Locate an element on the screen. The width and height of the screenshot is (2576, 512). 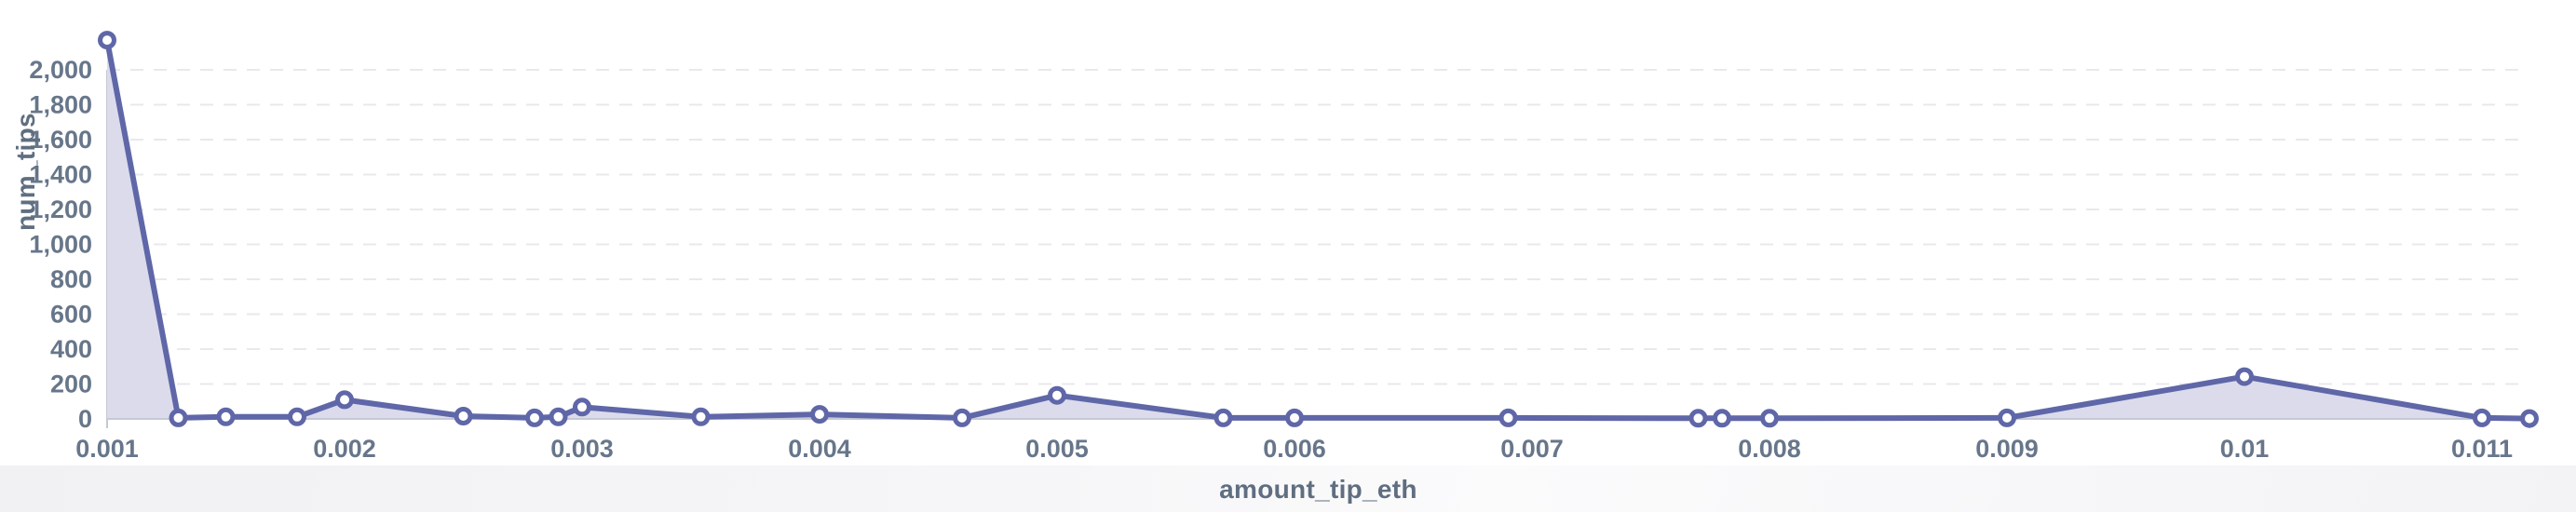
y-tick-label: 400 is located at coordinates (71, 349).